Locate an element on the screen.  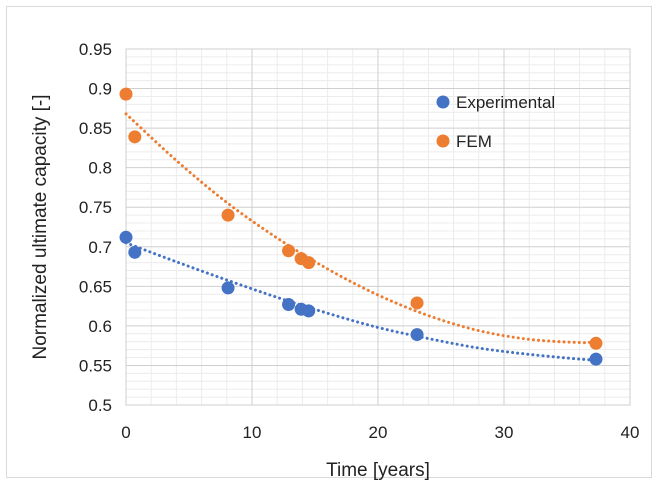
y-tick-label: 0.6 is located at coordinates (100, 326).